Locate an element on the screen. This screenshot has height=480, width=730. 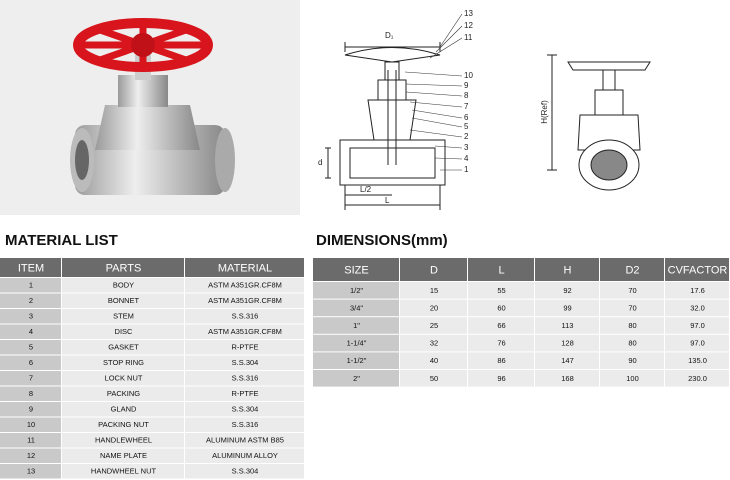
header-text: D2 is located at coordinates (632, 270).